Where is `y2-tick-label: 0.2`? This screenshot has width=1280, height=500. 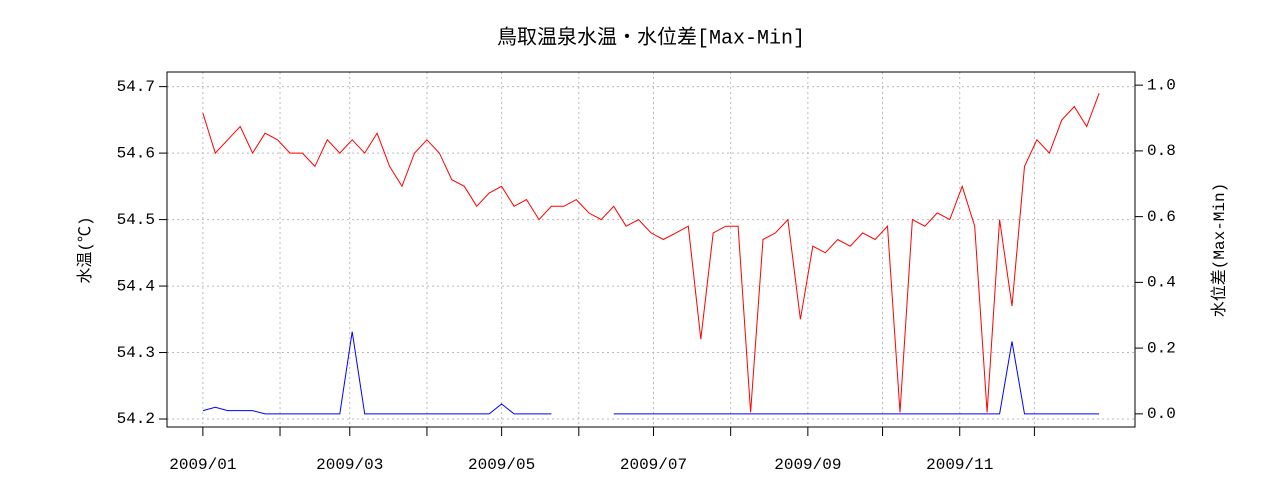
y2-tick-label: 0.2 is located at coordinates (1161, 348).